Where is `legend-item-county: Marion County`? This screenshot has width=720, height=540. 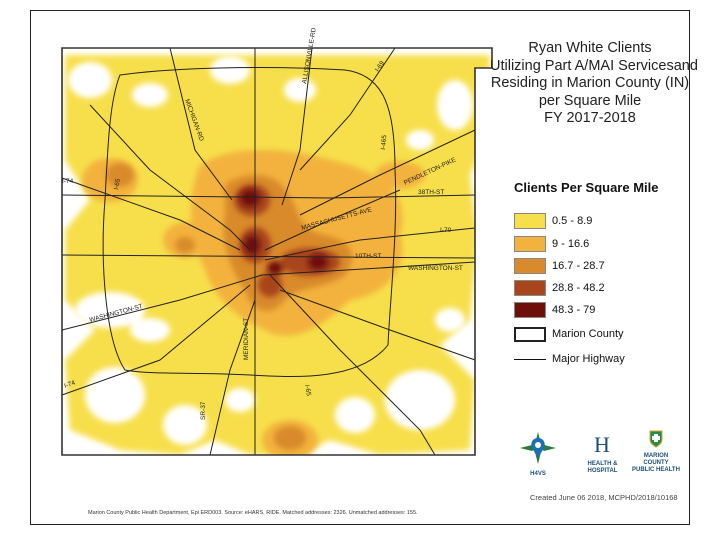 legend-item-county: Marion County is located at coordinates (569, 334).